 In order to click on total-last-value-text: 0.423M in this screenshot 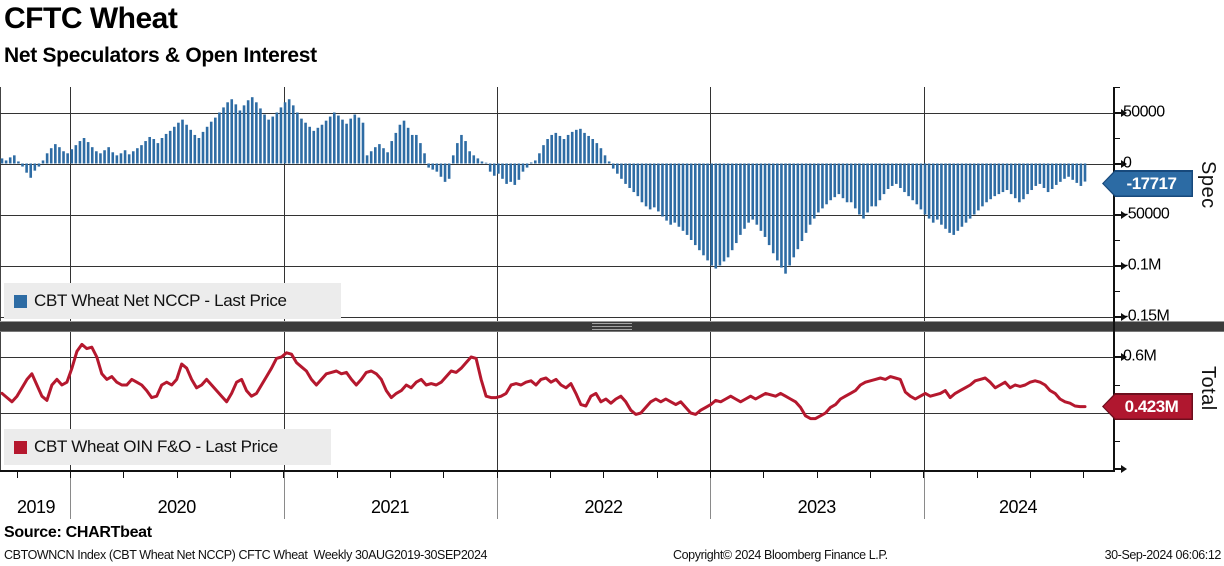, I will do `click(1147, 406)`.